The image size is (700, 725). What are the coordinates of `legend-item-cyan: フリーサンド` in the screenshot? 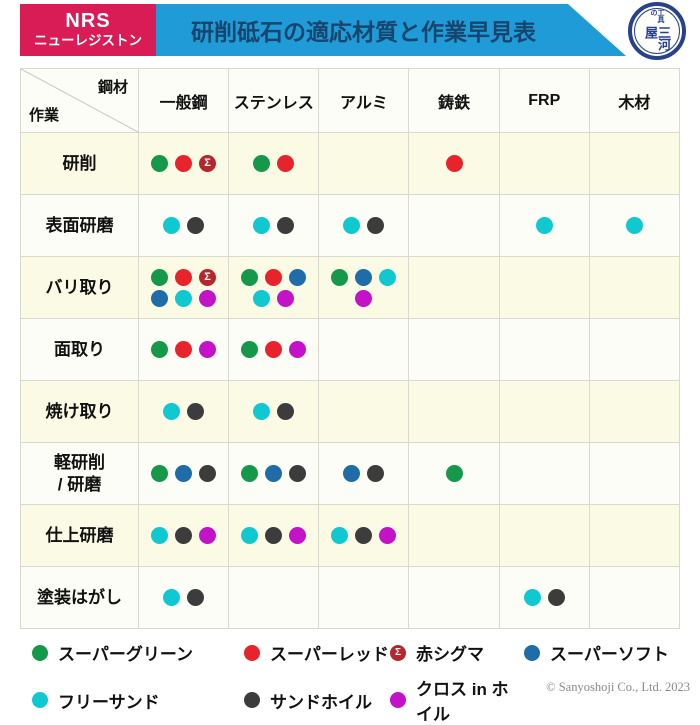 It's located at (138, 700).